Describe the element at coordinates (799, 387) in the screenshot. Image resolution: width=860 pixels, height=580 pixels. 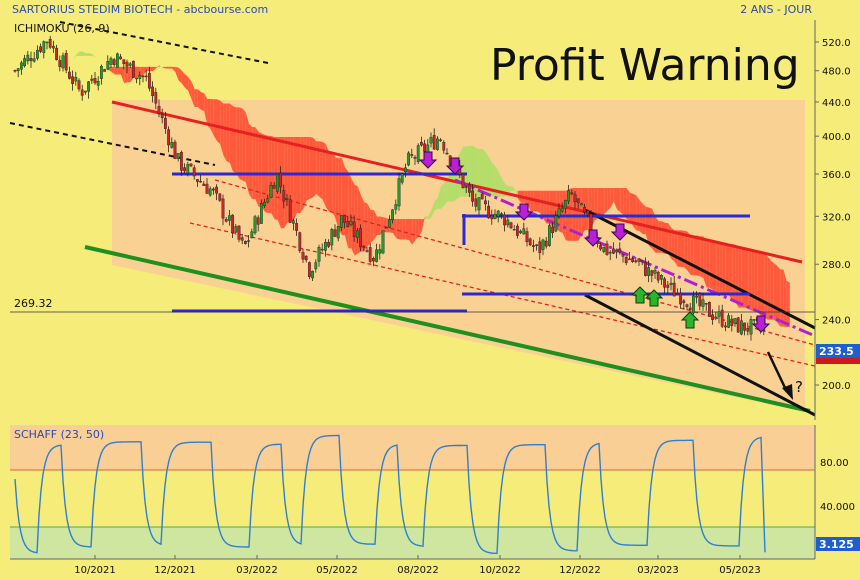
I see `question-mark: ?` at that location.